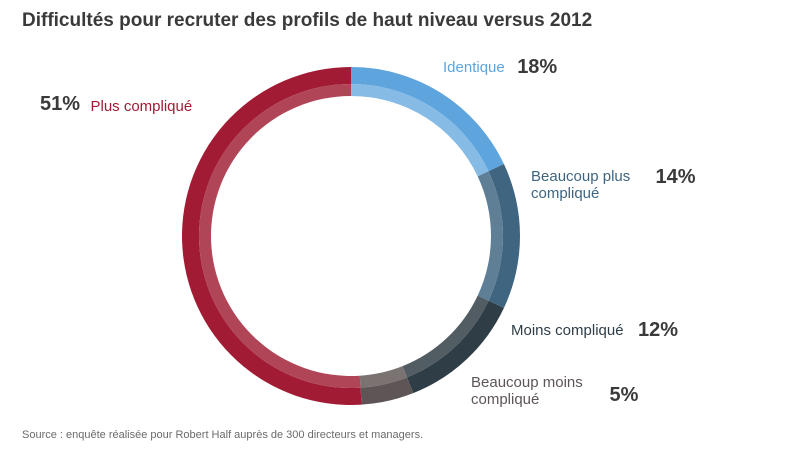  Describe the element at coordinates (387, 391) in the screenshot. I see `slice-beaucoup-moins-complique-outer` at that location.